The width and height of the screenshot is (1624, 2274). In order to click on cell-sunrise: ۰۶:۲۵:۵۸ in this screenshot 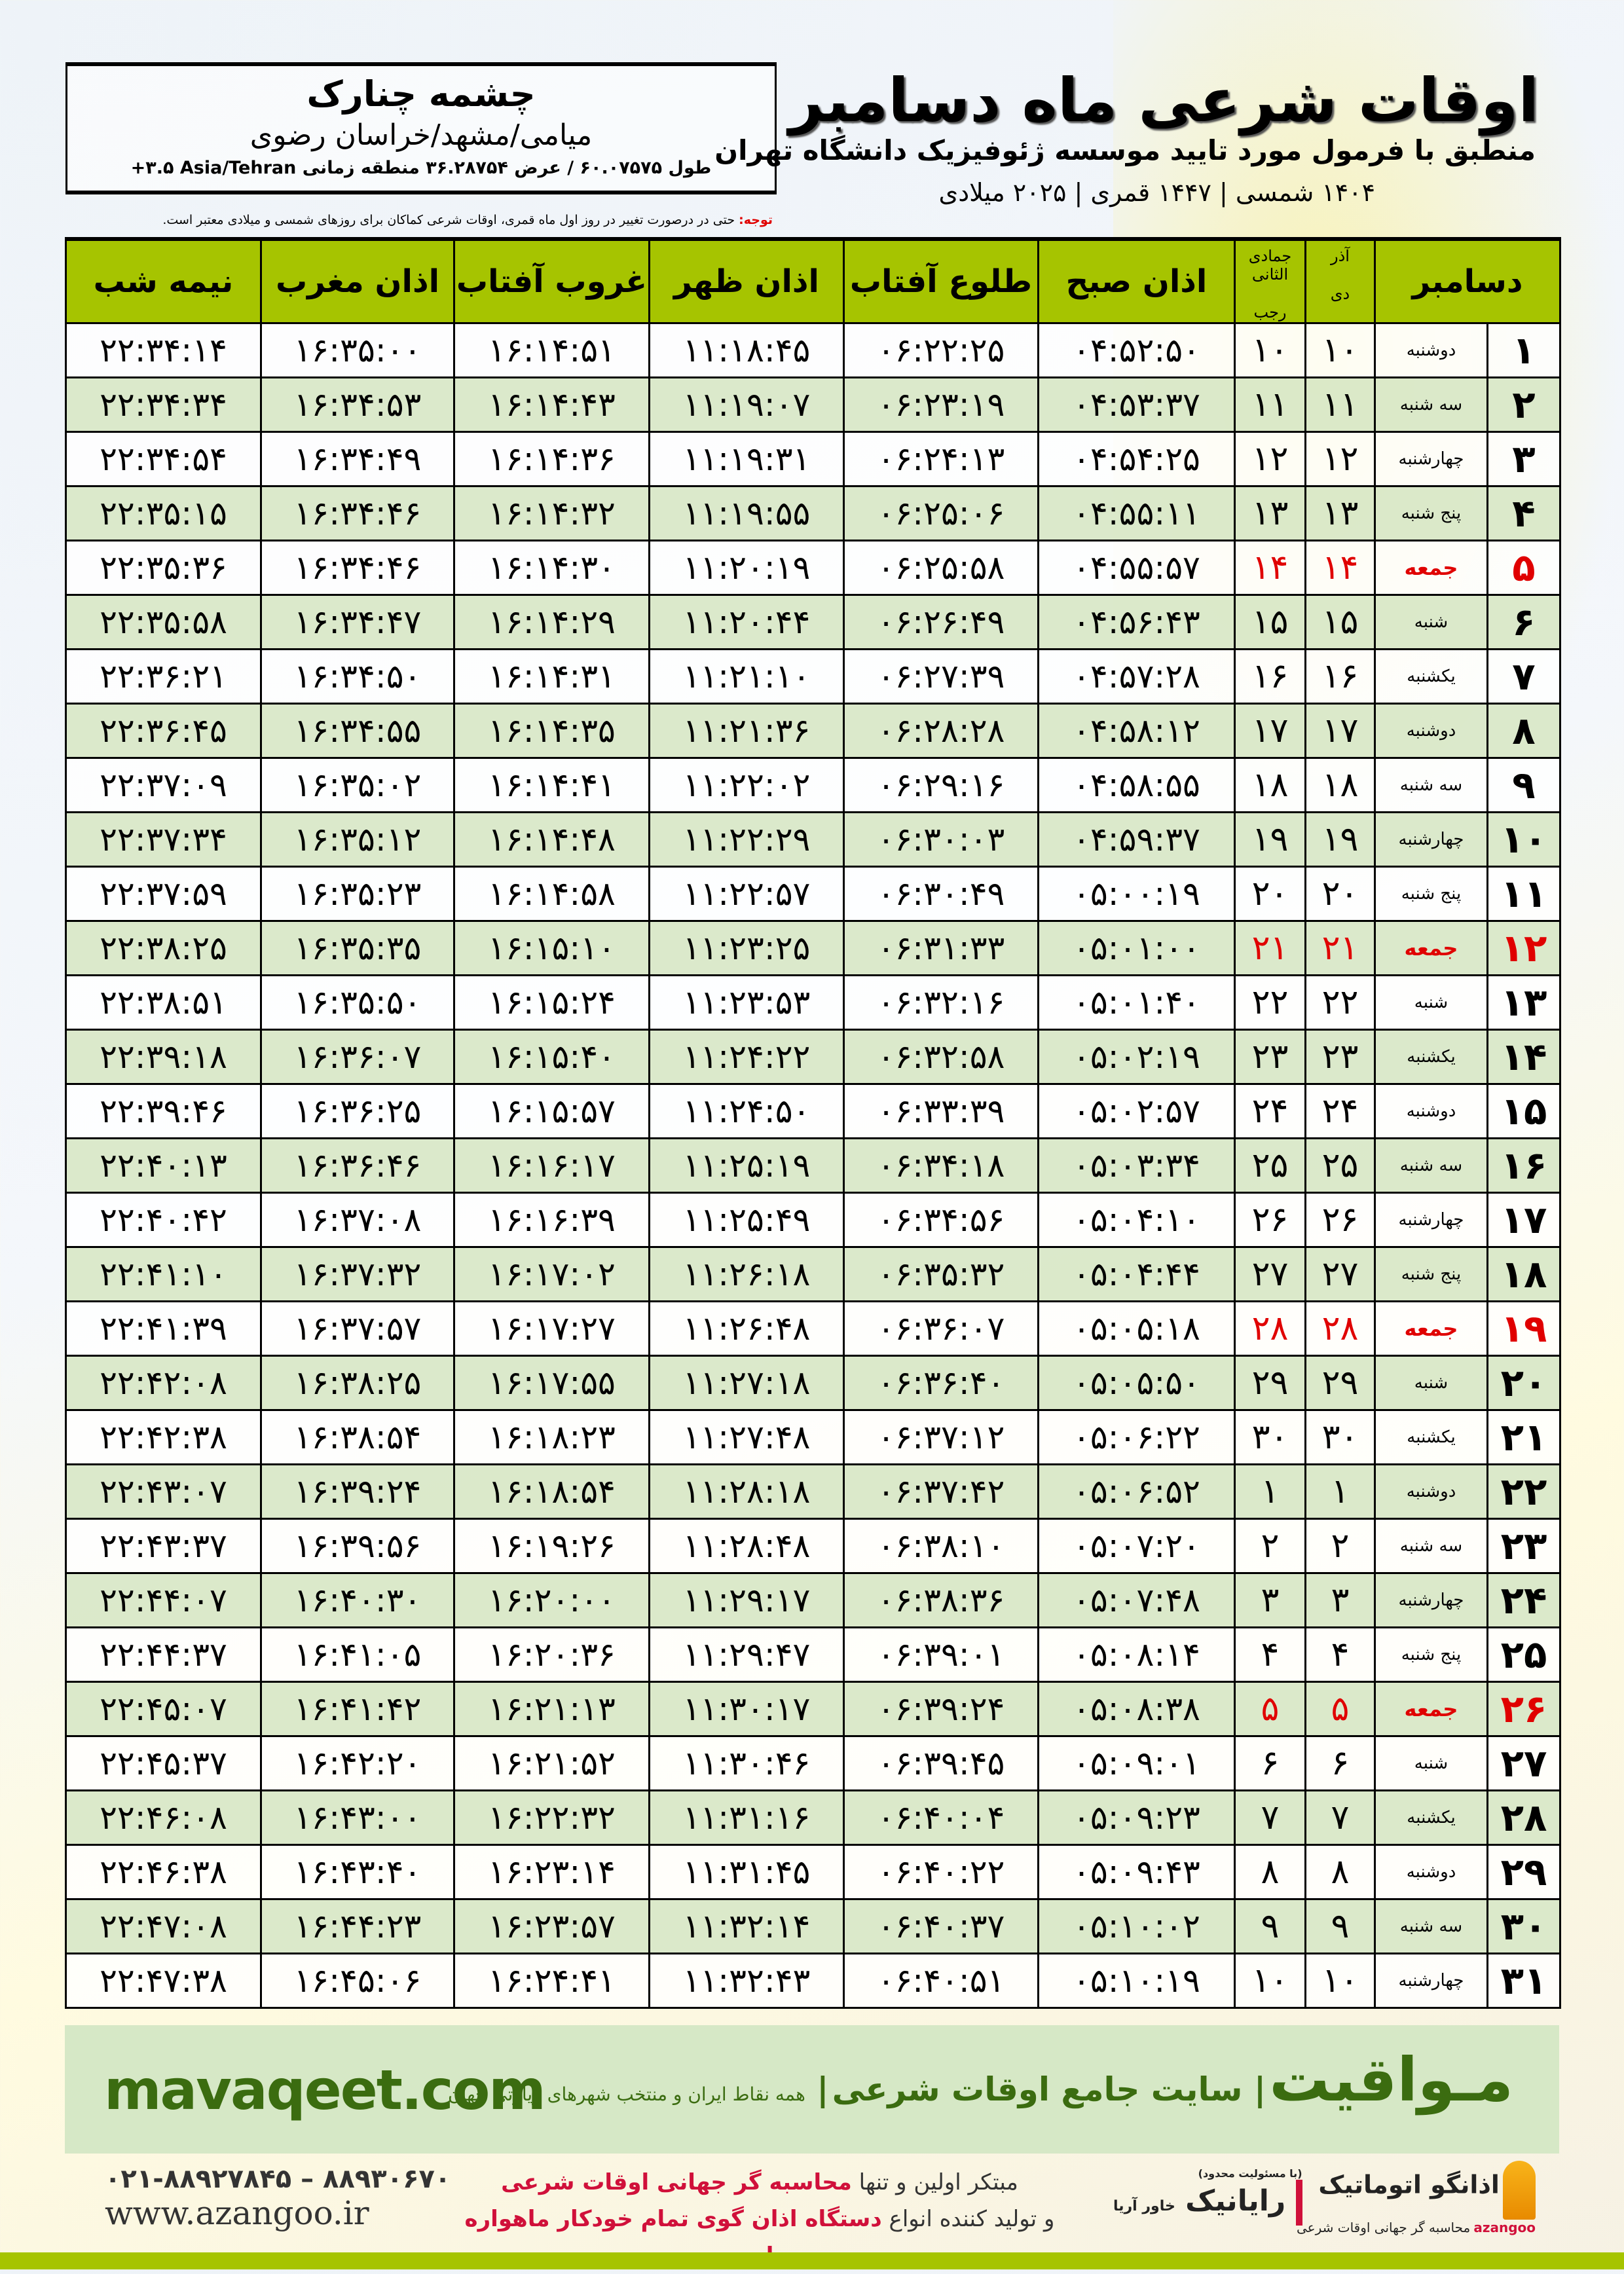, I will do `click(941, 568)`.